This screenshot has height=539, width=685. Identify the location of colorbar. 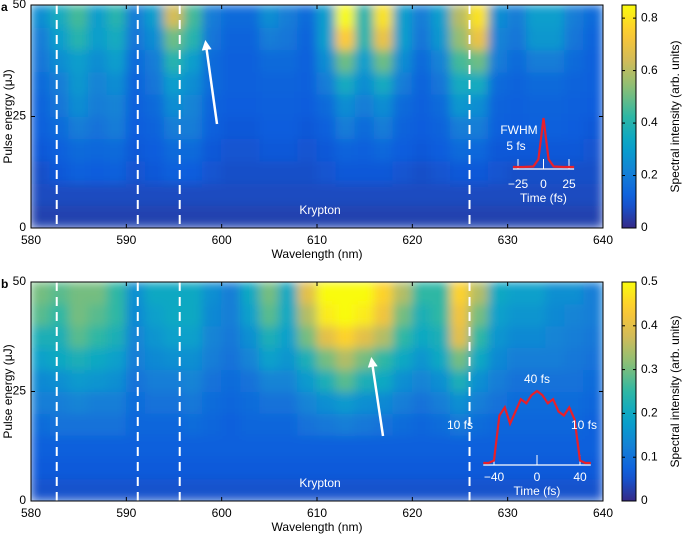
(629, 391).